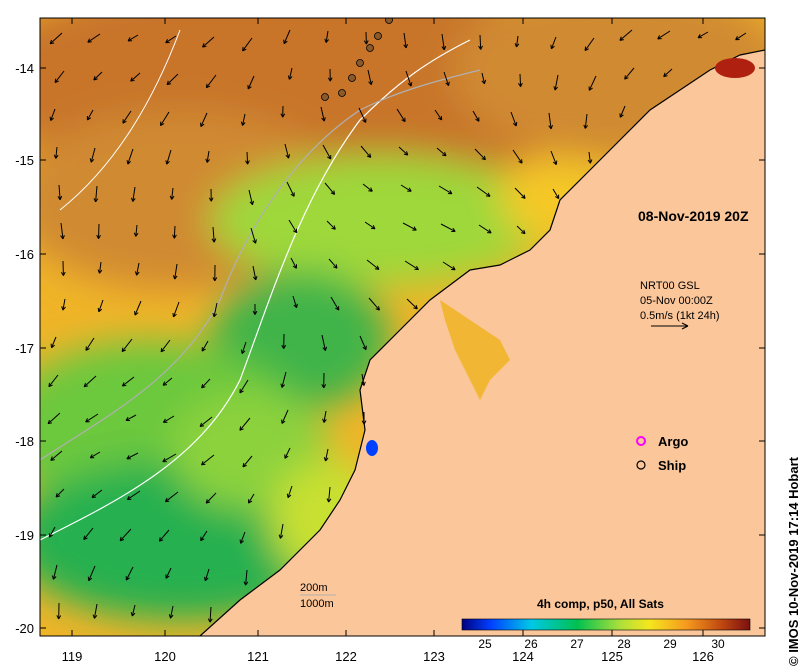  What do you see at coordinates (670, 644) in the screenshot?
I see `colorbar-tick-label: 29` at bounding box center [670, 644].